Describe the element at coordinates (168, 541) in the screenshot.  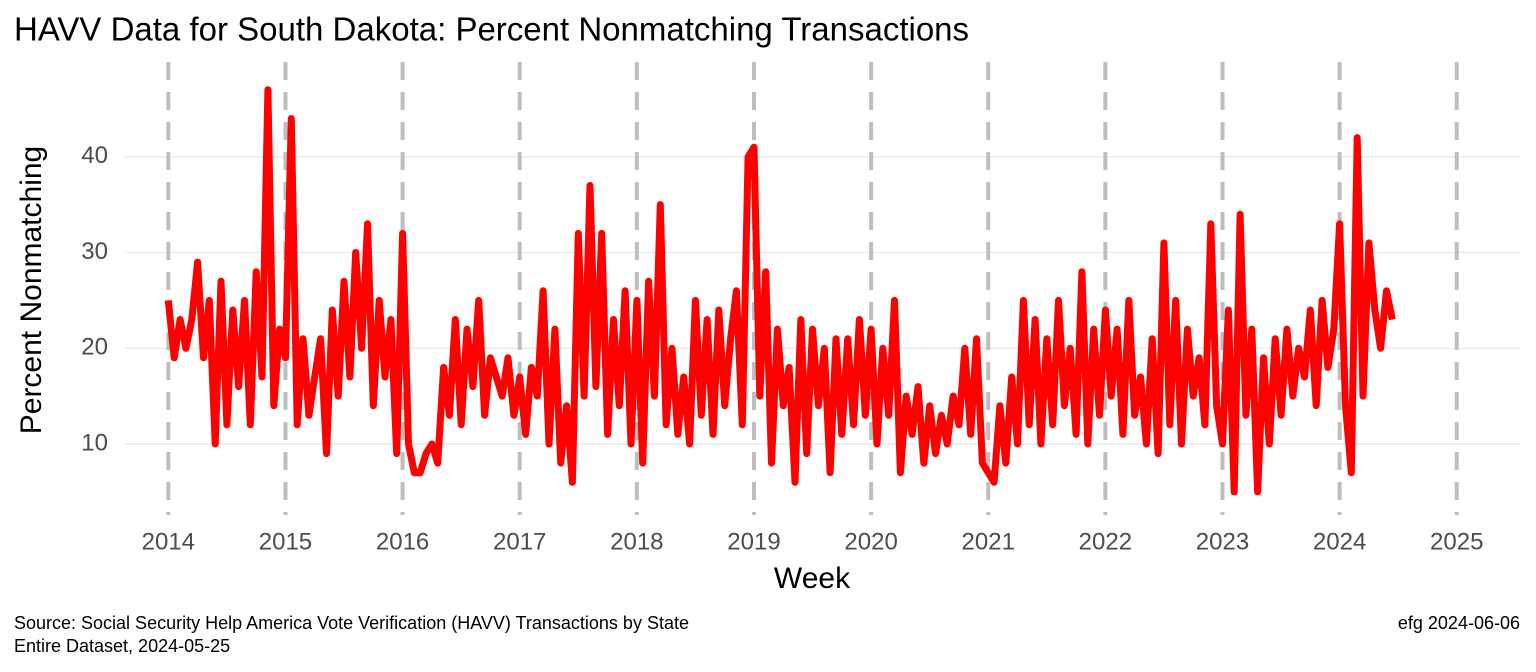
I see `x-tick-label: 2014` at that location.